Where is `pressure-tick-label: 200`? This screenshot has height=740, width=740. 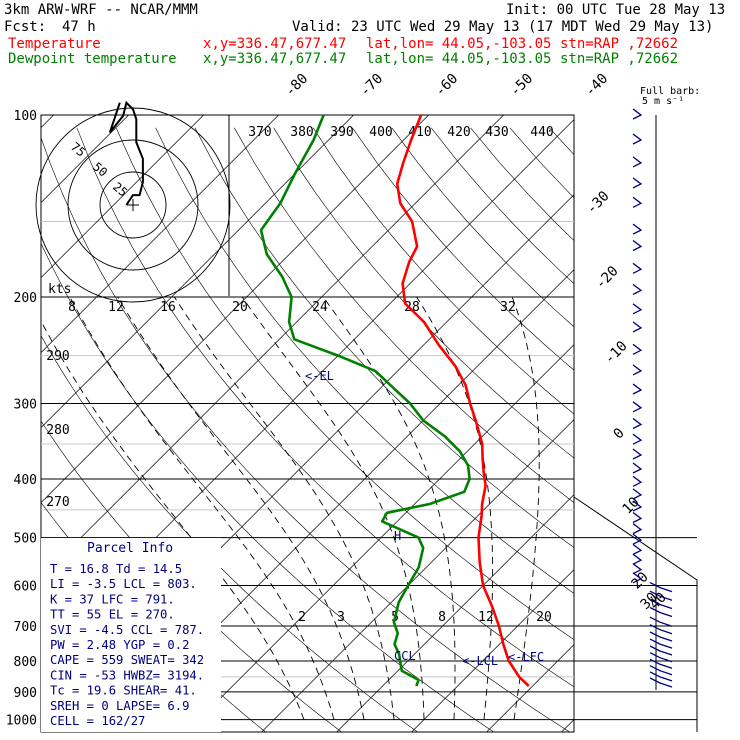
pressure-tick-label: 200 is located at coordinates (25, 298).